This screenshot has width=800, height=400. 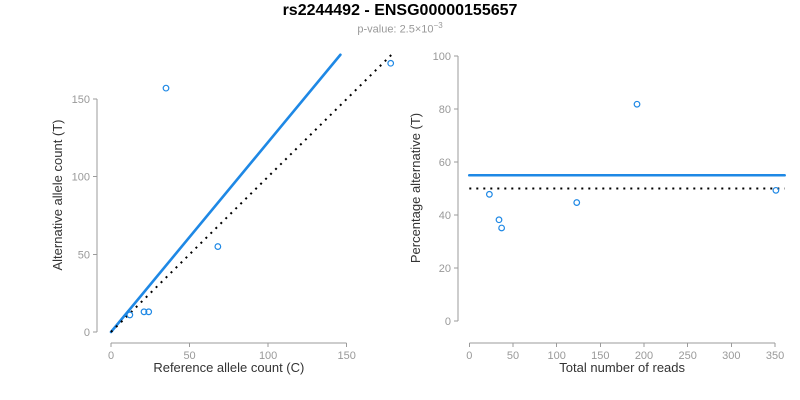 What do you see at coordinates (378, 29) in the screenshot?
I see `p-value-prefix: p-value:` at bounding box center [378, 29].